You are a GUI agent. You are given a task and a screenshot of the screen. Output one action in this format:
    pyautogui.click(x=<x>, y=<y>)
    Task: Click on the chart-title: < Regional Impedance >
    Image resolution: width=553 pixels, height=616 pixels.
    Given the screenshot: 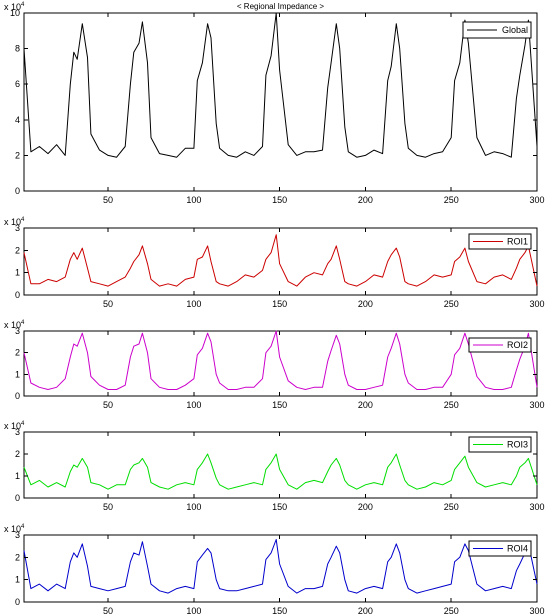 What is the action you would take?
    pyautogui.click(x=281, y=6)
    